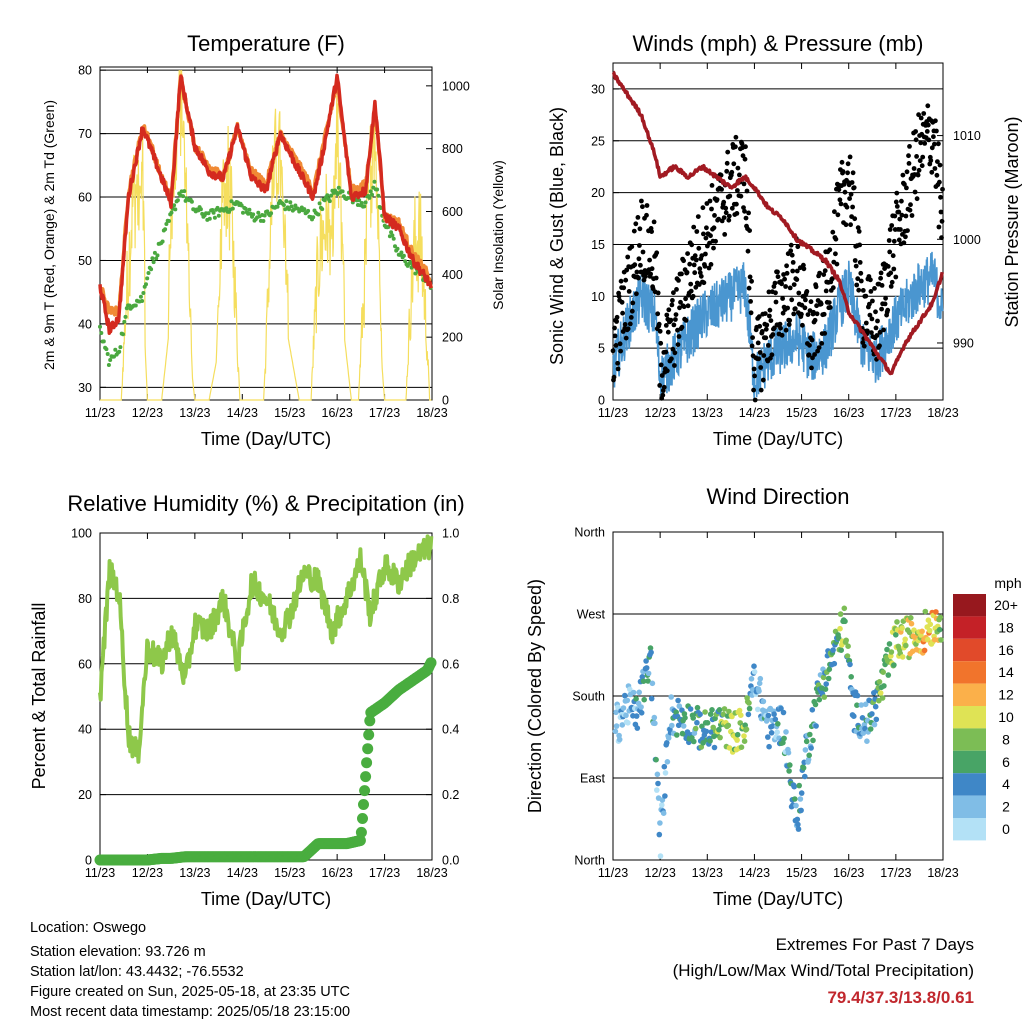 This screenshot has width=1024, height=1024. What do you see at coordinates (265, 204) in the screenshot?
I see `temp-2m-line` at bounding box center [265, 204].